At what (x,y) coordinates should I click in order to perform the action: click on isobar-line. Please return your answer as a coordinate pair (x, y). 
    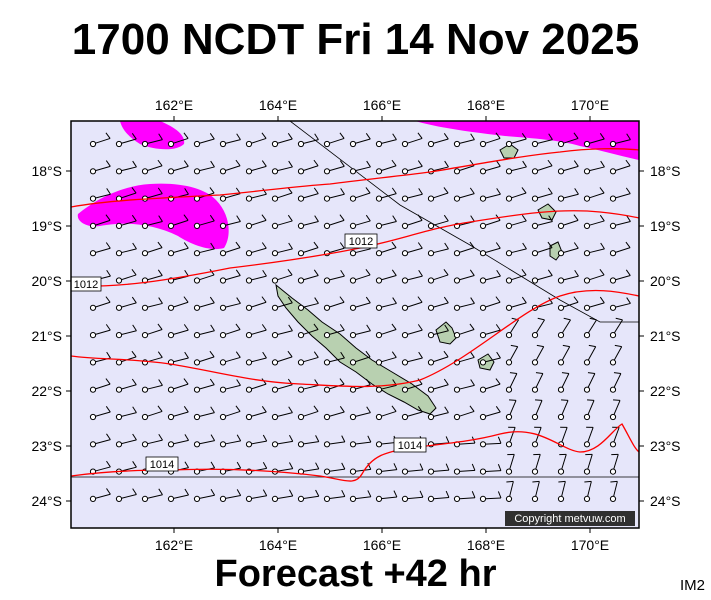
    Looking at the image, I should click on (355, 338).